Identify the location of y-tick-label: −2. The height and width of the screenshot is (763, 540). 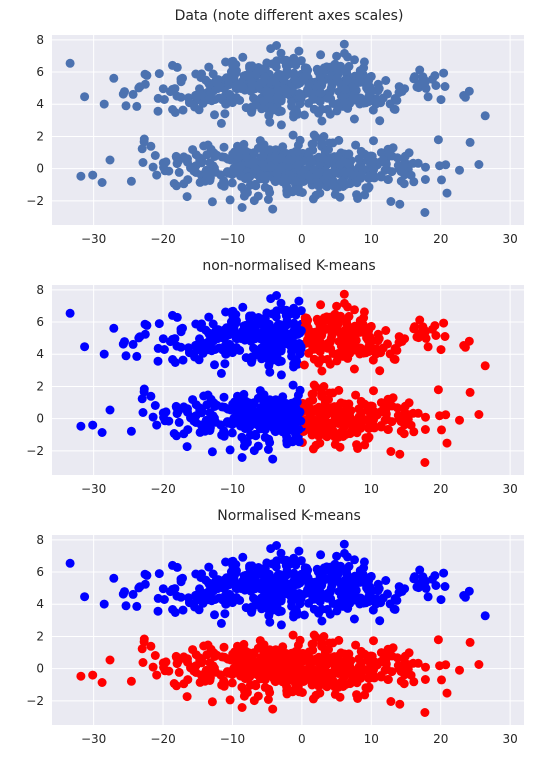
(35, 201).